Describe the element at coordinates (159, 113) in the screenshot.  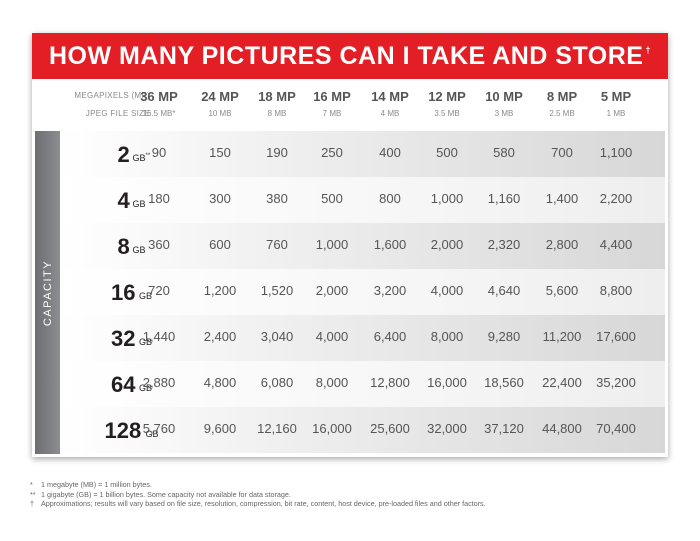
I see `column-file-size: 16.5 MB*` at that location.